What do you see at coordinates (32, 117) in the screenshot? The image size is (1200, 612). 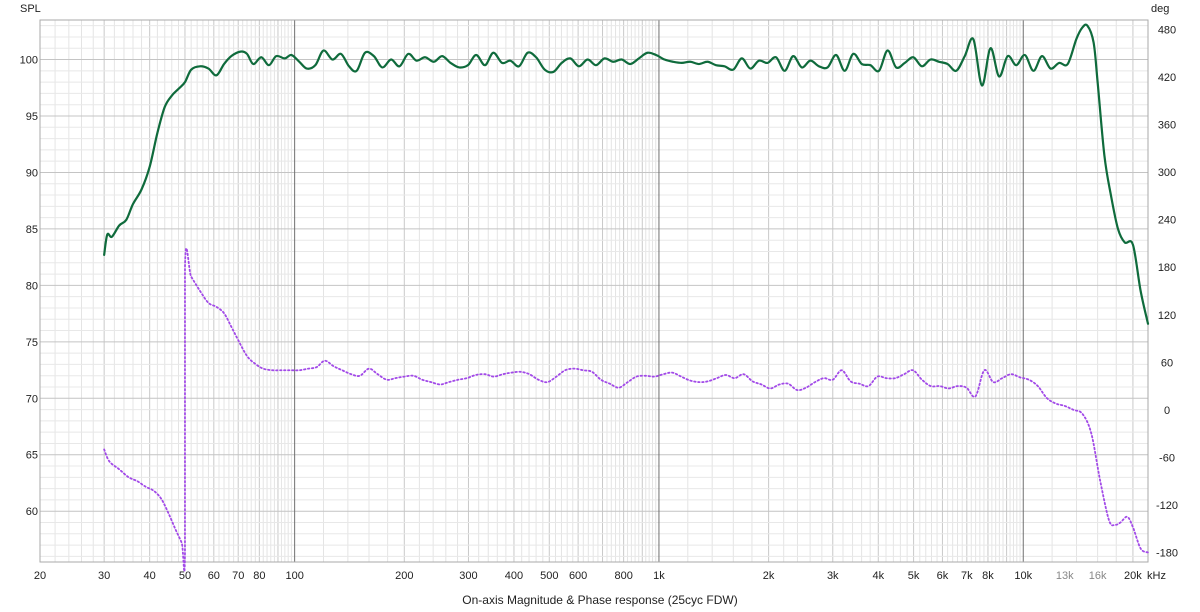 I see `left-y-tick-label: 95` at bounding box center [32, 117].